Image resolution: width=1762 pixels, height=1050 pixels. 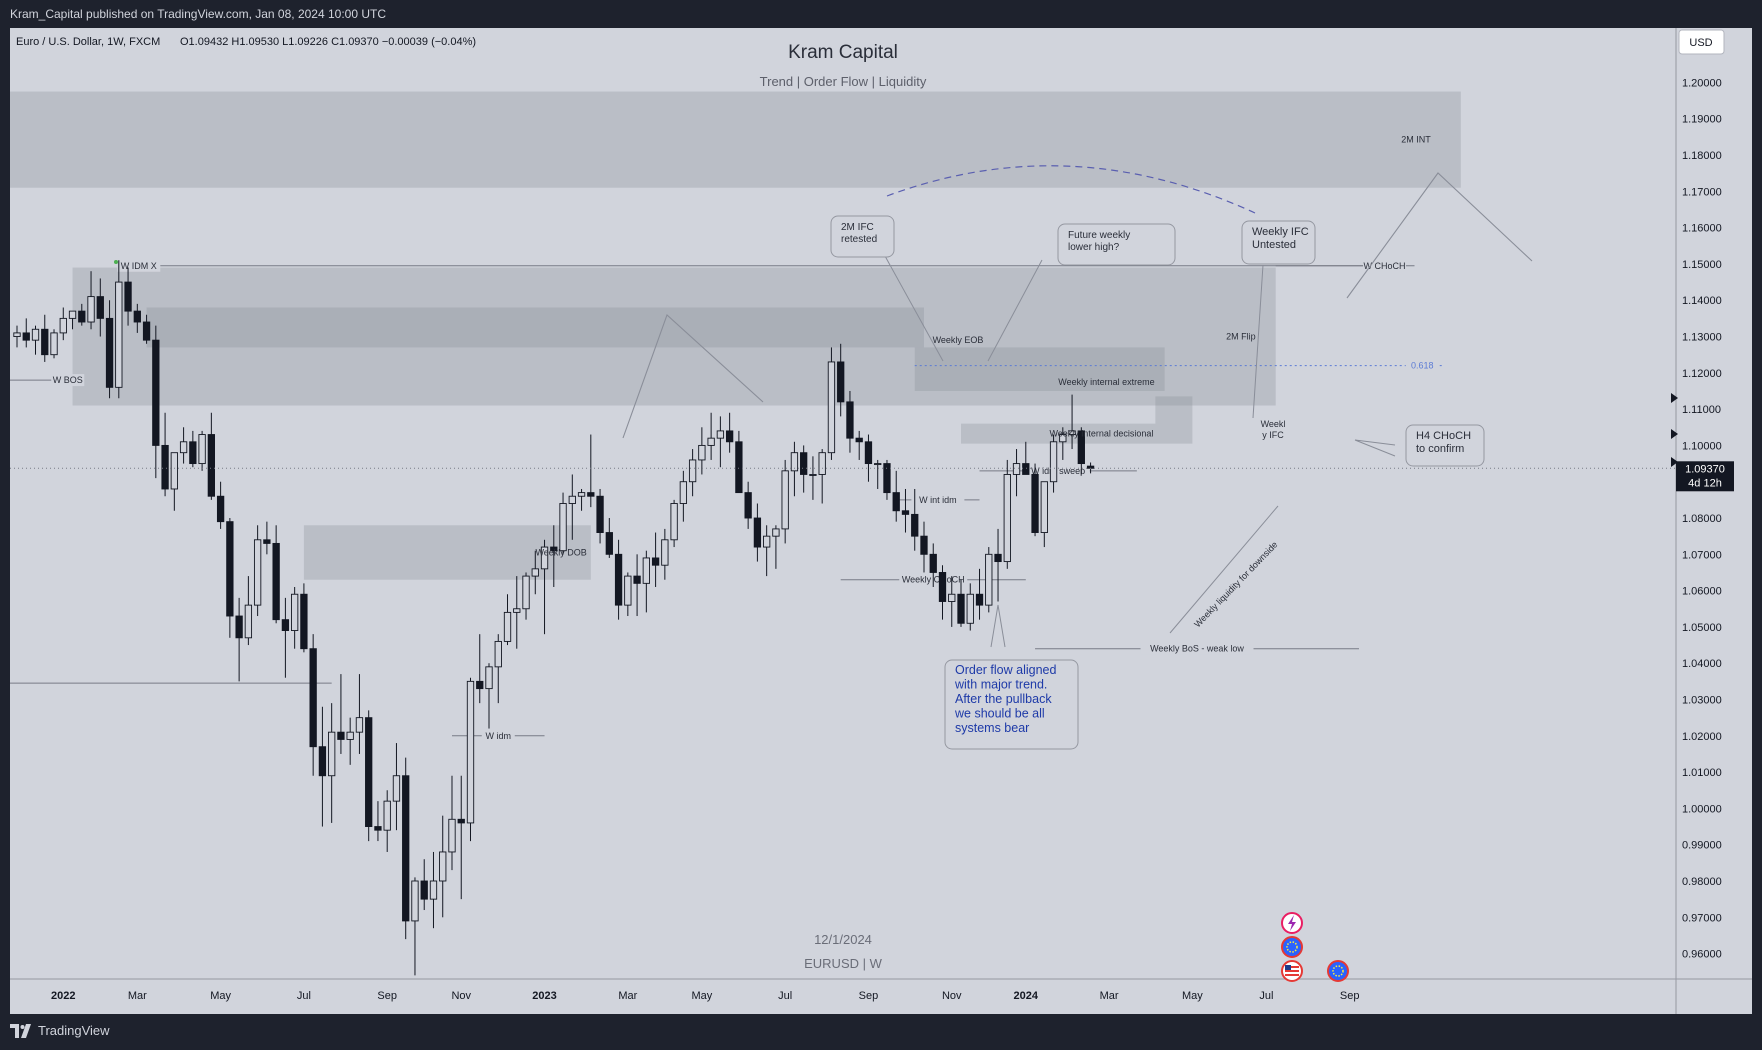 What do you see at coordinates (1292, 971) in the screenshot?
I see `us-flag-icon` at bounding box center [1292, 971].